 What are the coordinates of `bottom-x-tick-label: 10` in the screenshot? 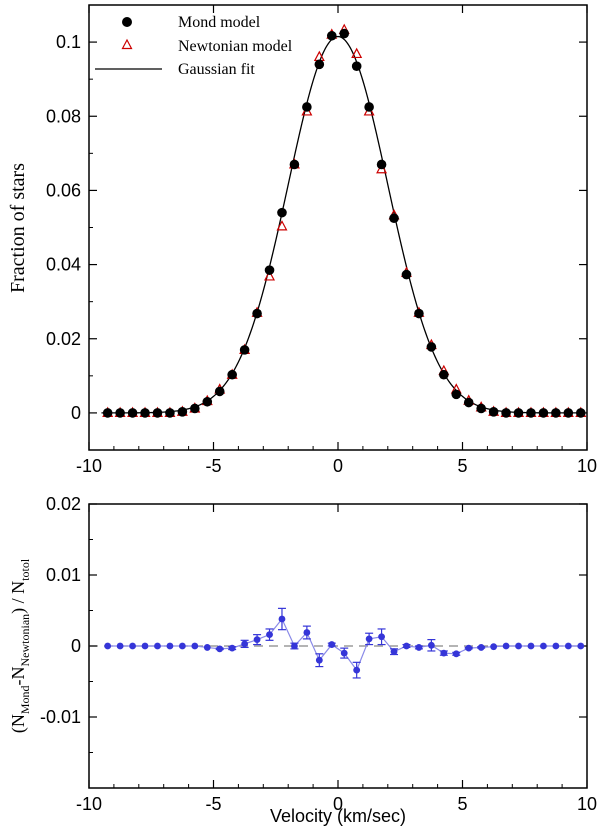 It's located at (587, 804).